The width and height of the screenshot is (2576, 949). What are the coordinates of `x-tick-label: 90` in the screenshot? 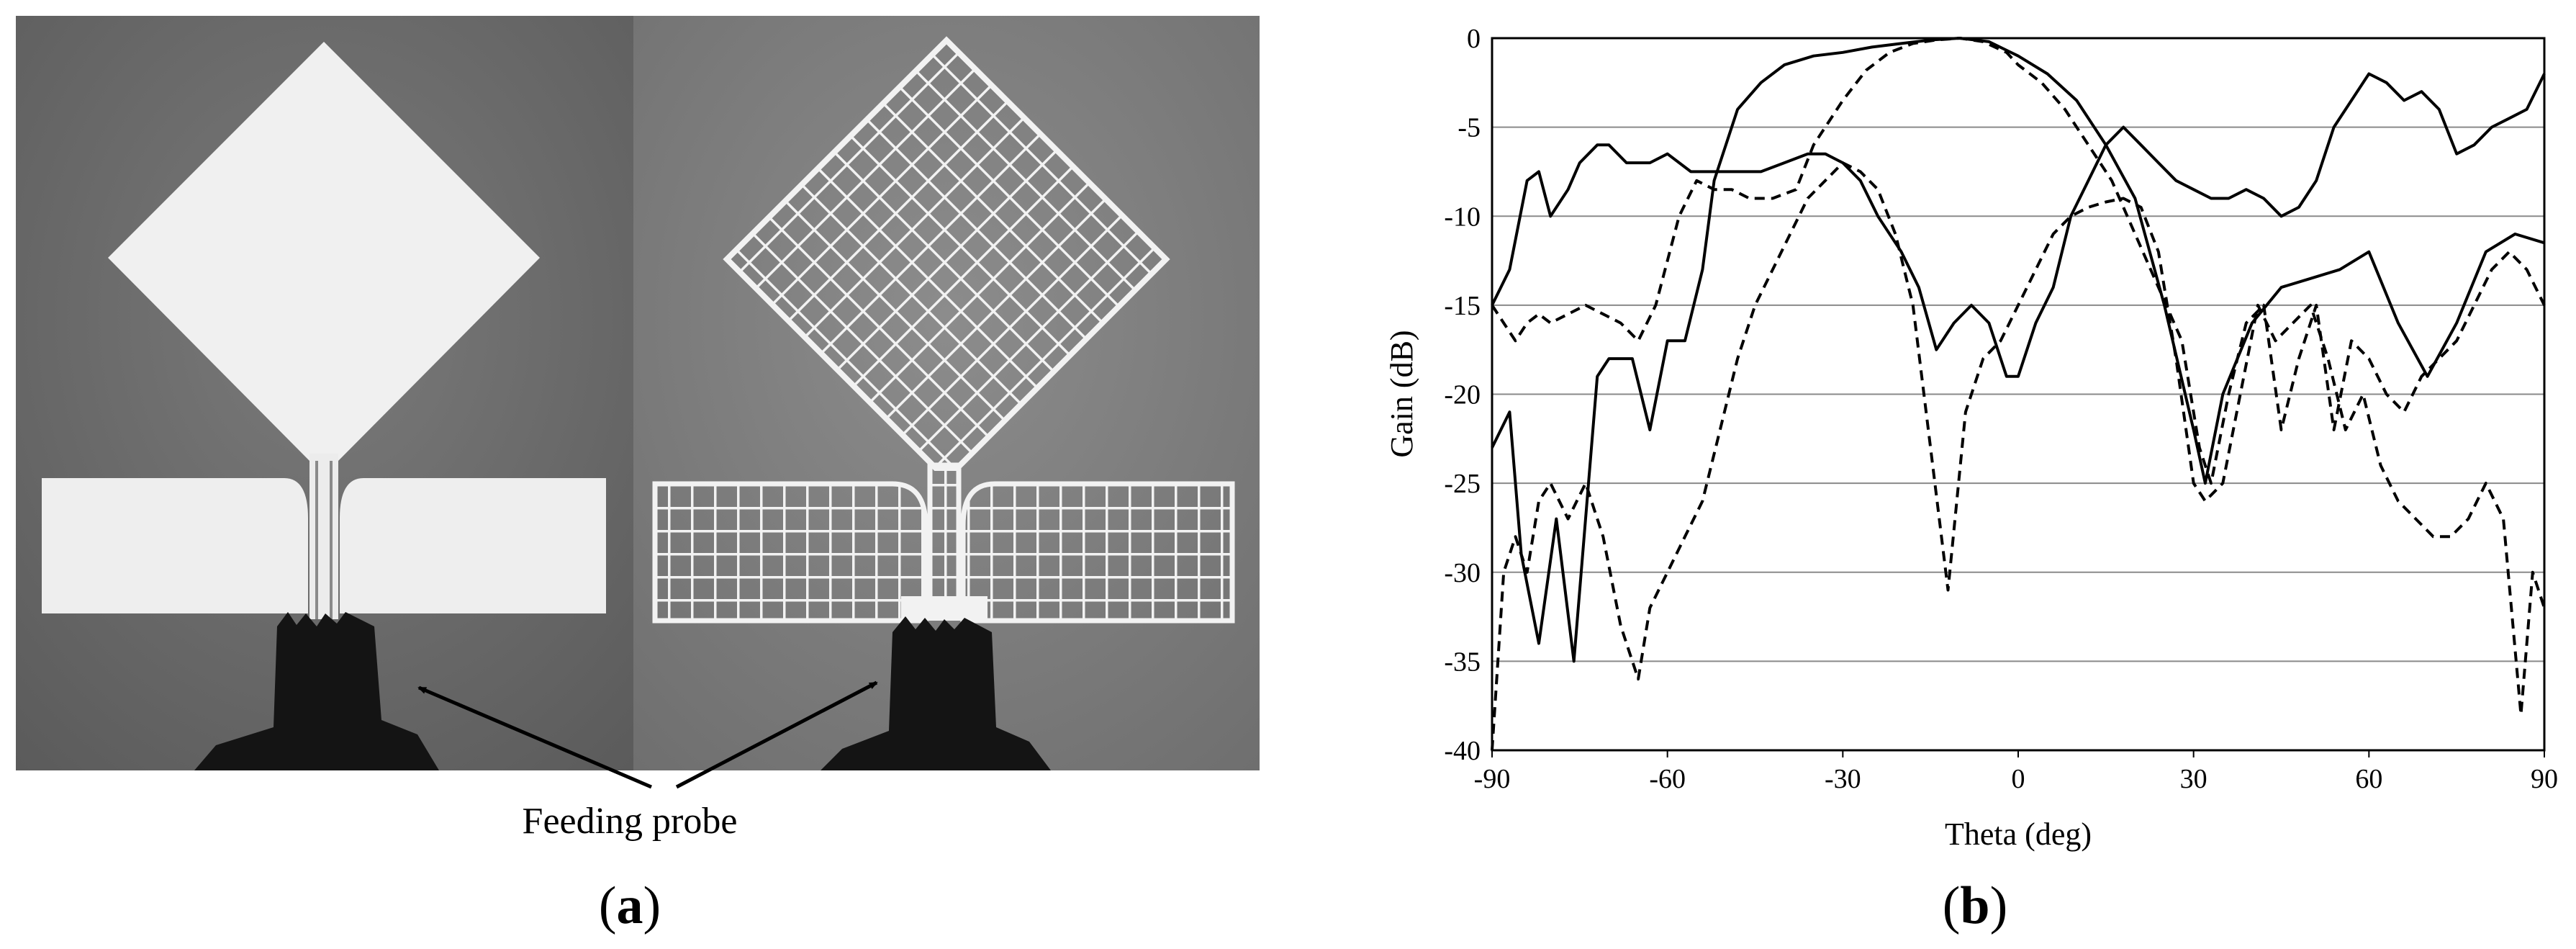 It's located at (2545, 779).